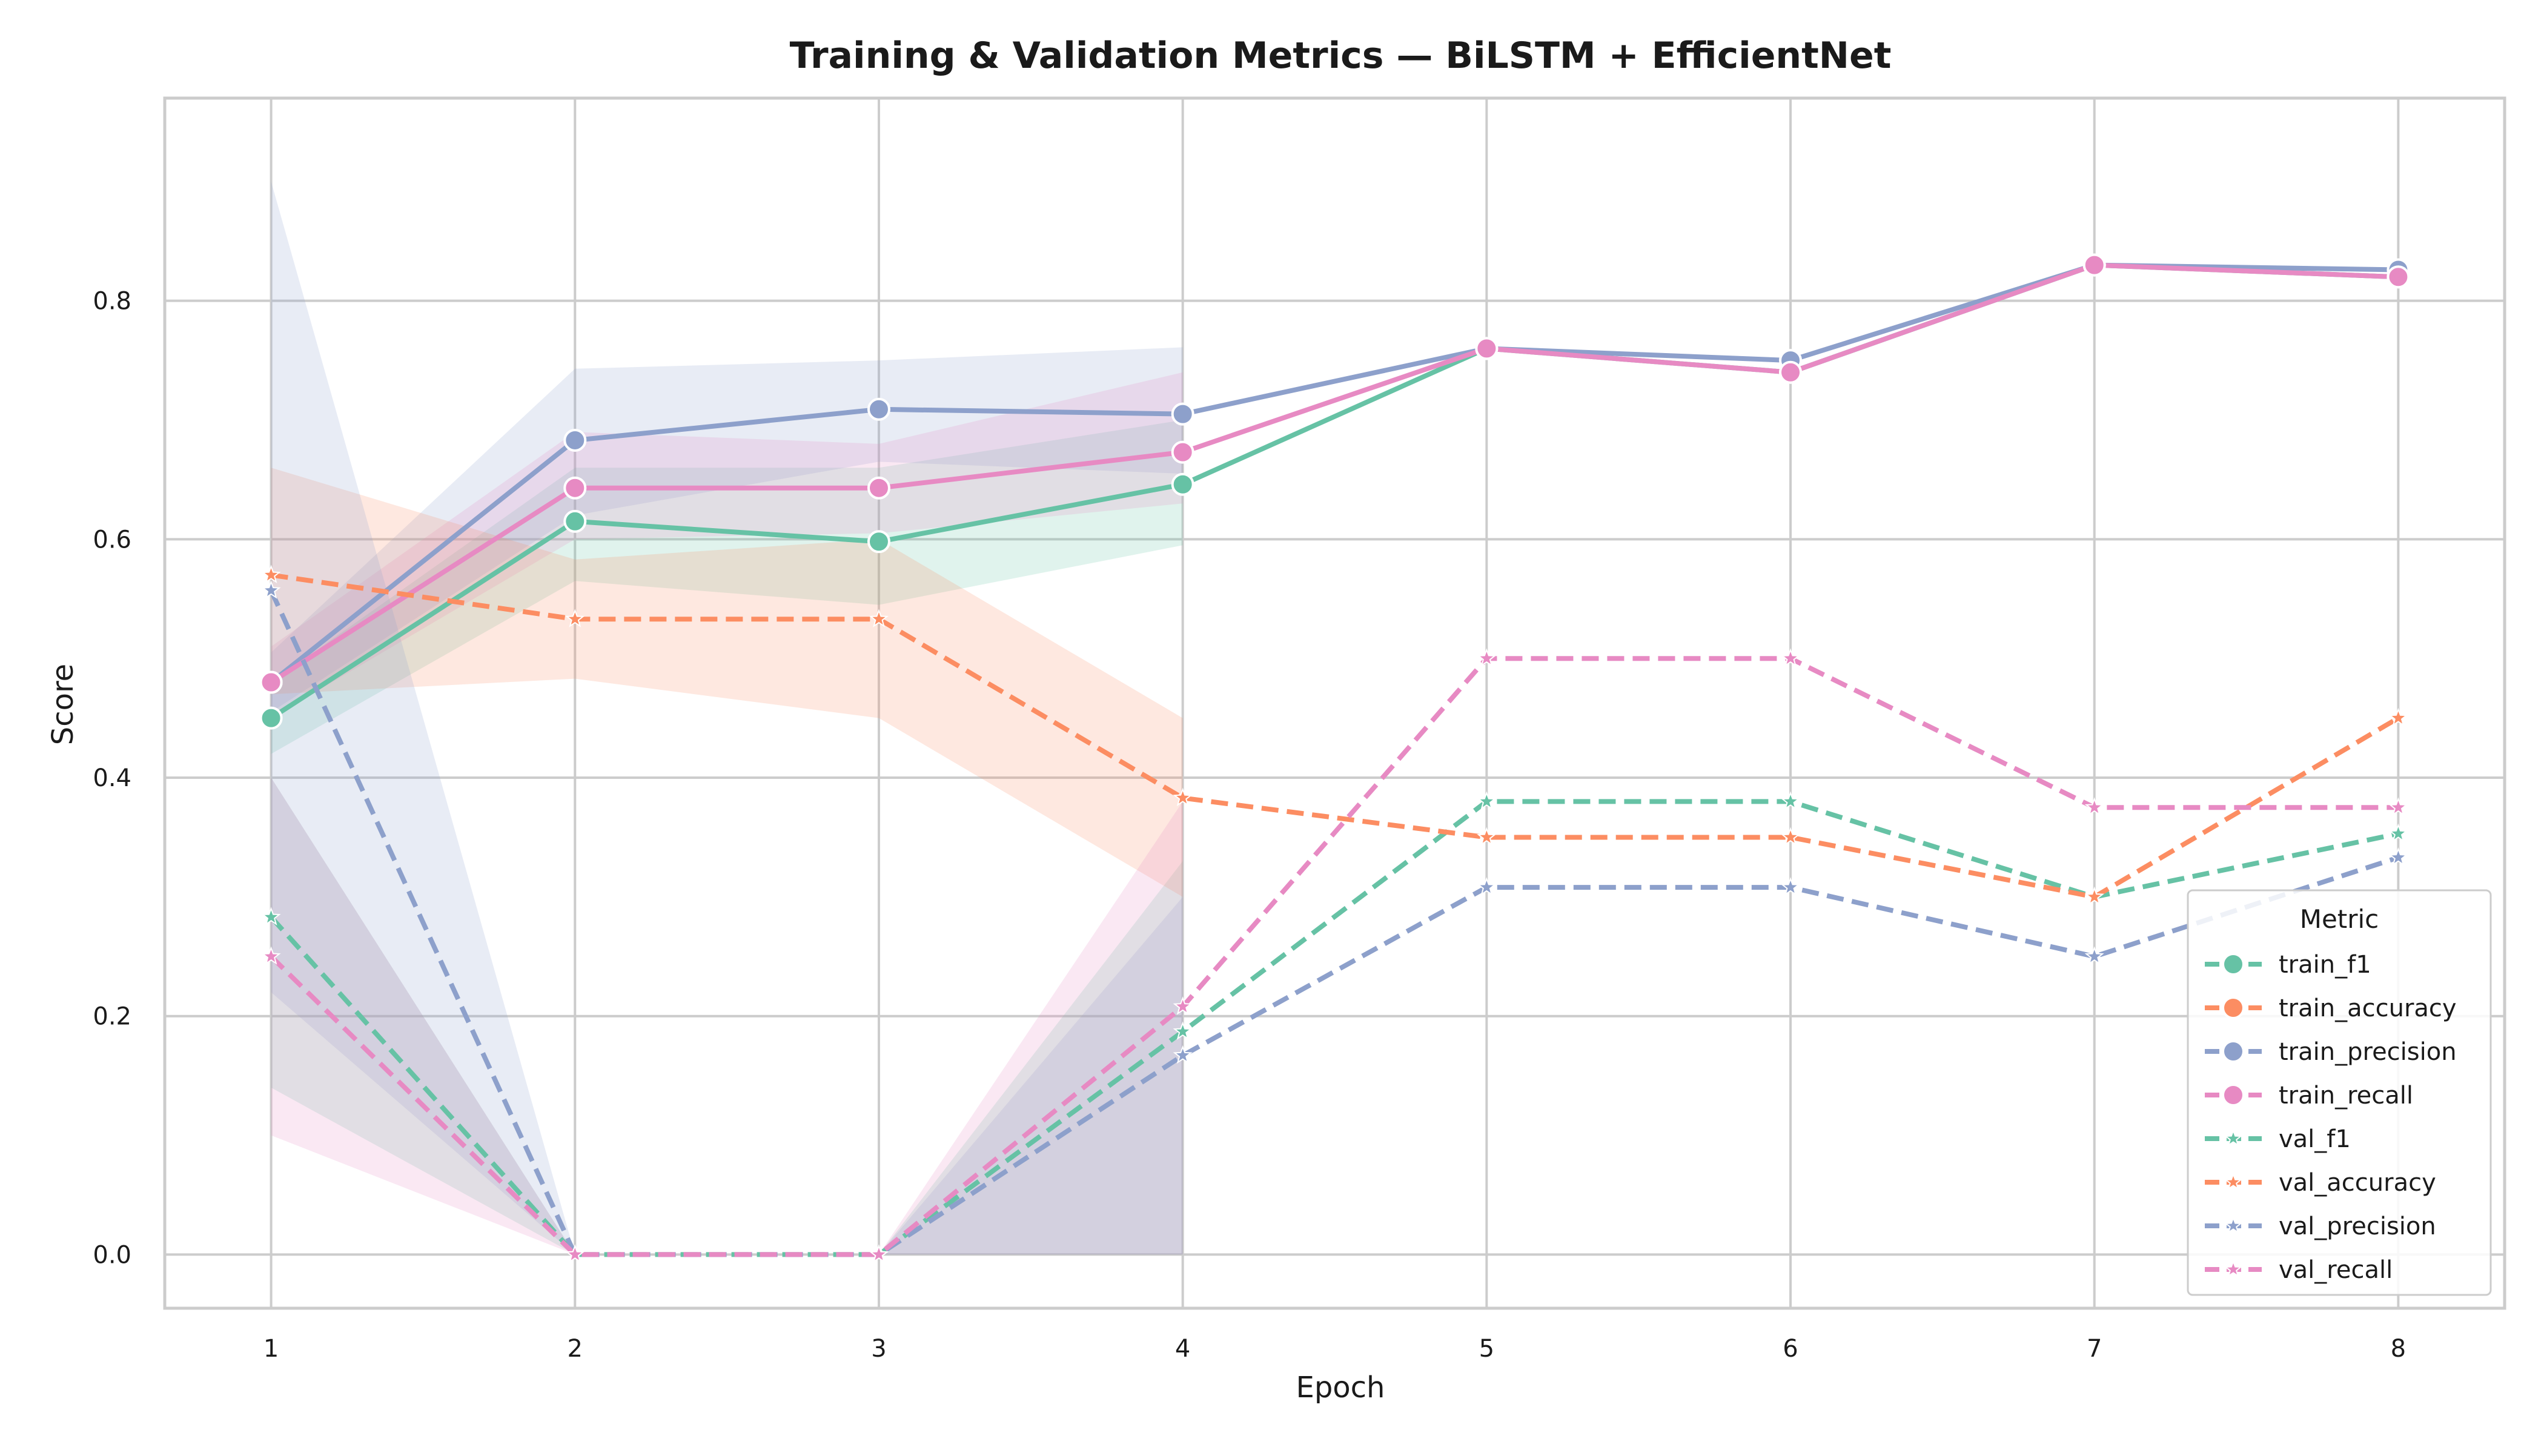 The image size is (2544, 1456). What do you see at coordinates (727, 1016) in the screenshot?
I see `confidence-band-val_f1` at bounding box center [727, 1016].